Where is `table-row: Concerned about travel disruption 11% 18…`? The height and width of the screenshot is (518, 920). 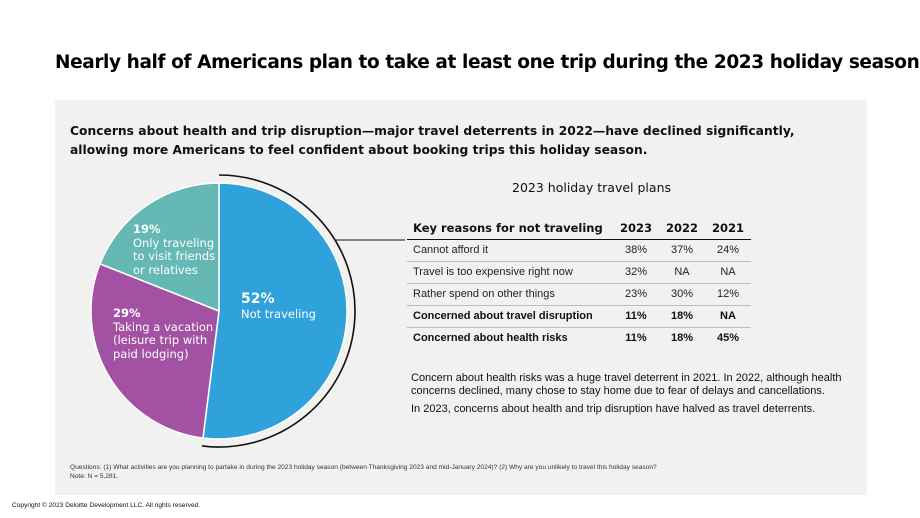
table-row: Concerned about travel disruption 11% 18… is located at coordinates (579, 316).